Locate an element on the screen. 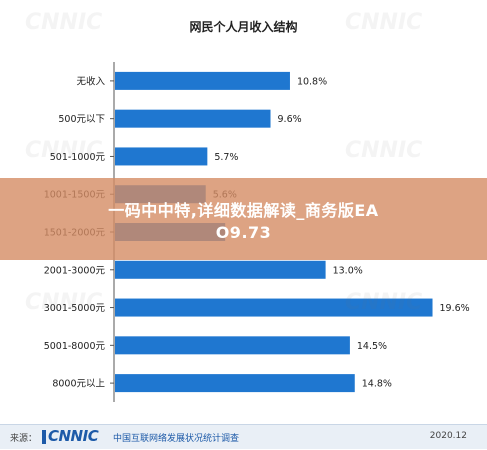 Image resolution: width=487 pixels, height=450 pixels. logo-text: CNNIC is located at coordinates (73, 436).